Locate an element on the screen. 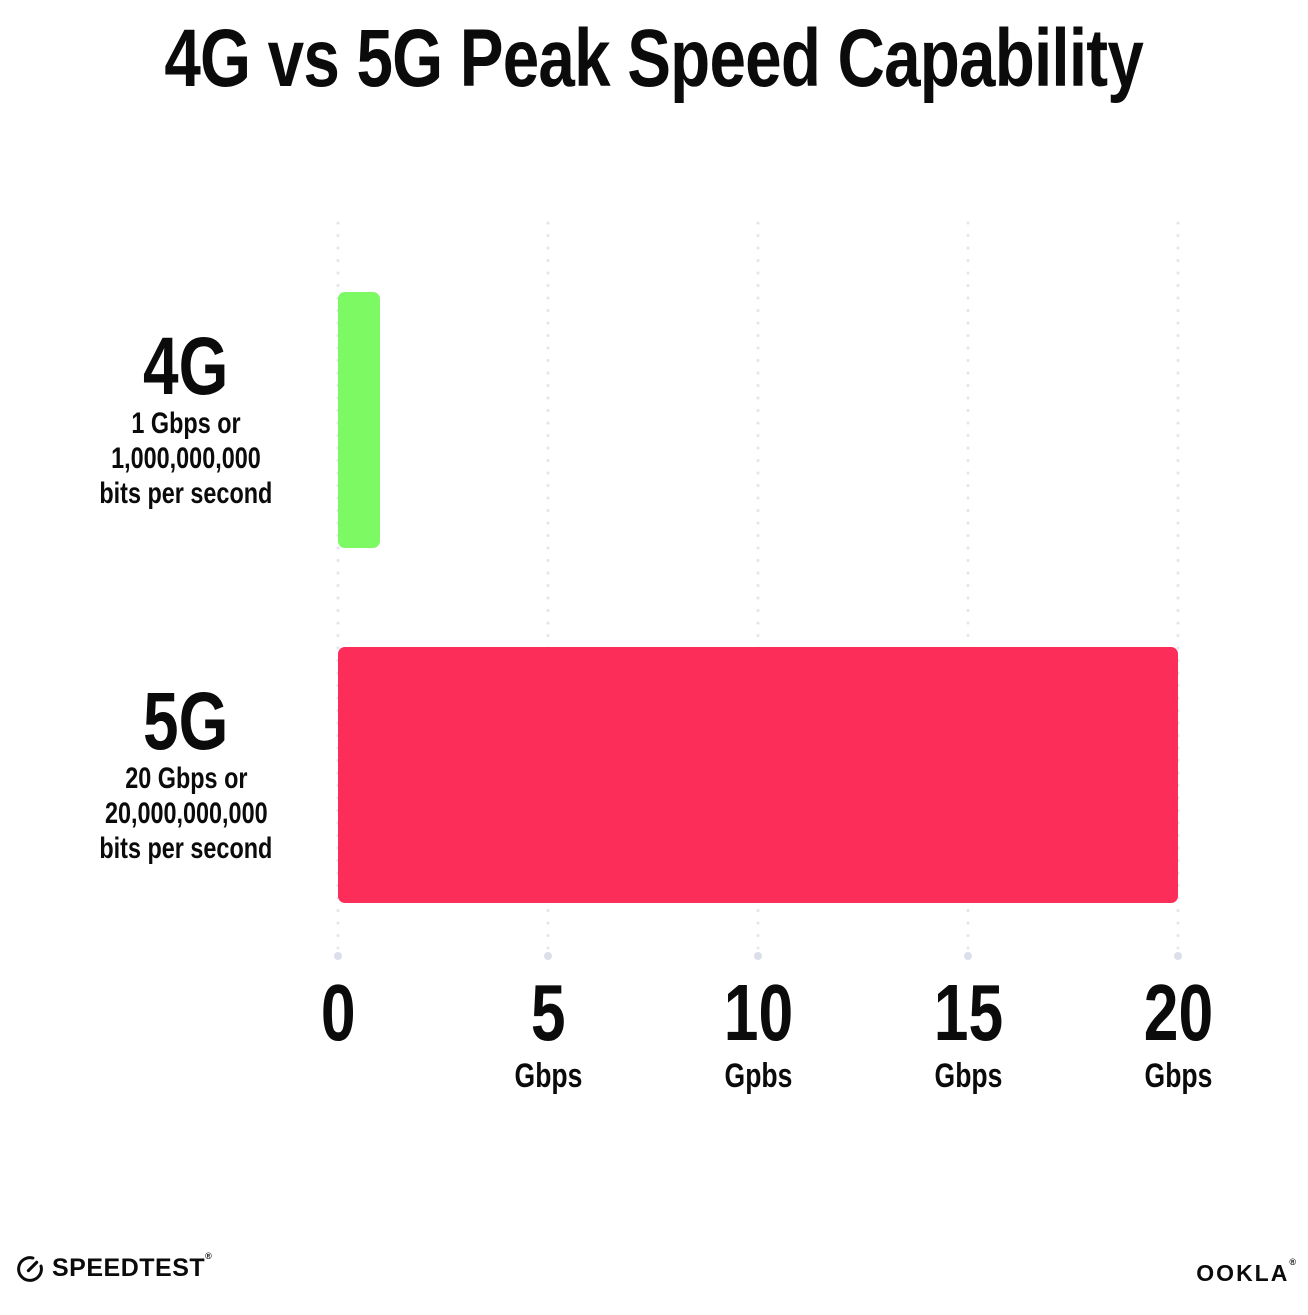  x-tick-0: 0 is located at coordinates (338, 1013).